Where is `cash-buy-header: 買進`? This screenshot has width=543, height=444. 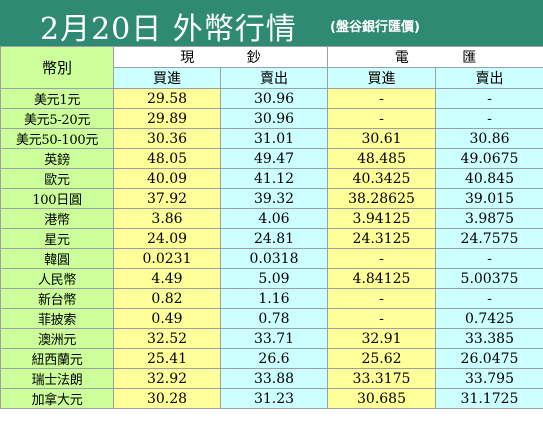
cash-buy-header: 買進 is located at coordinates (167, 78).